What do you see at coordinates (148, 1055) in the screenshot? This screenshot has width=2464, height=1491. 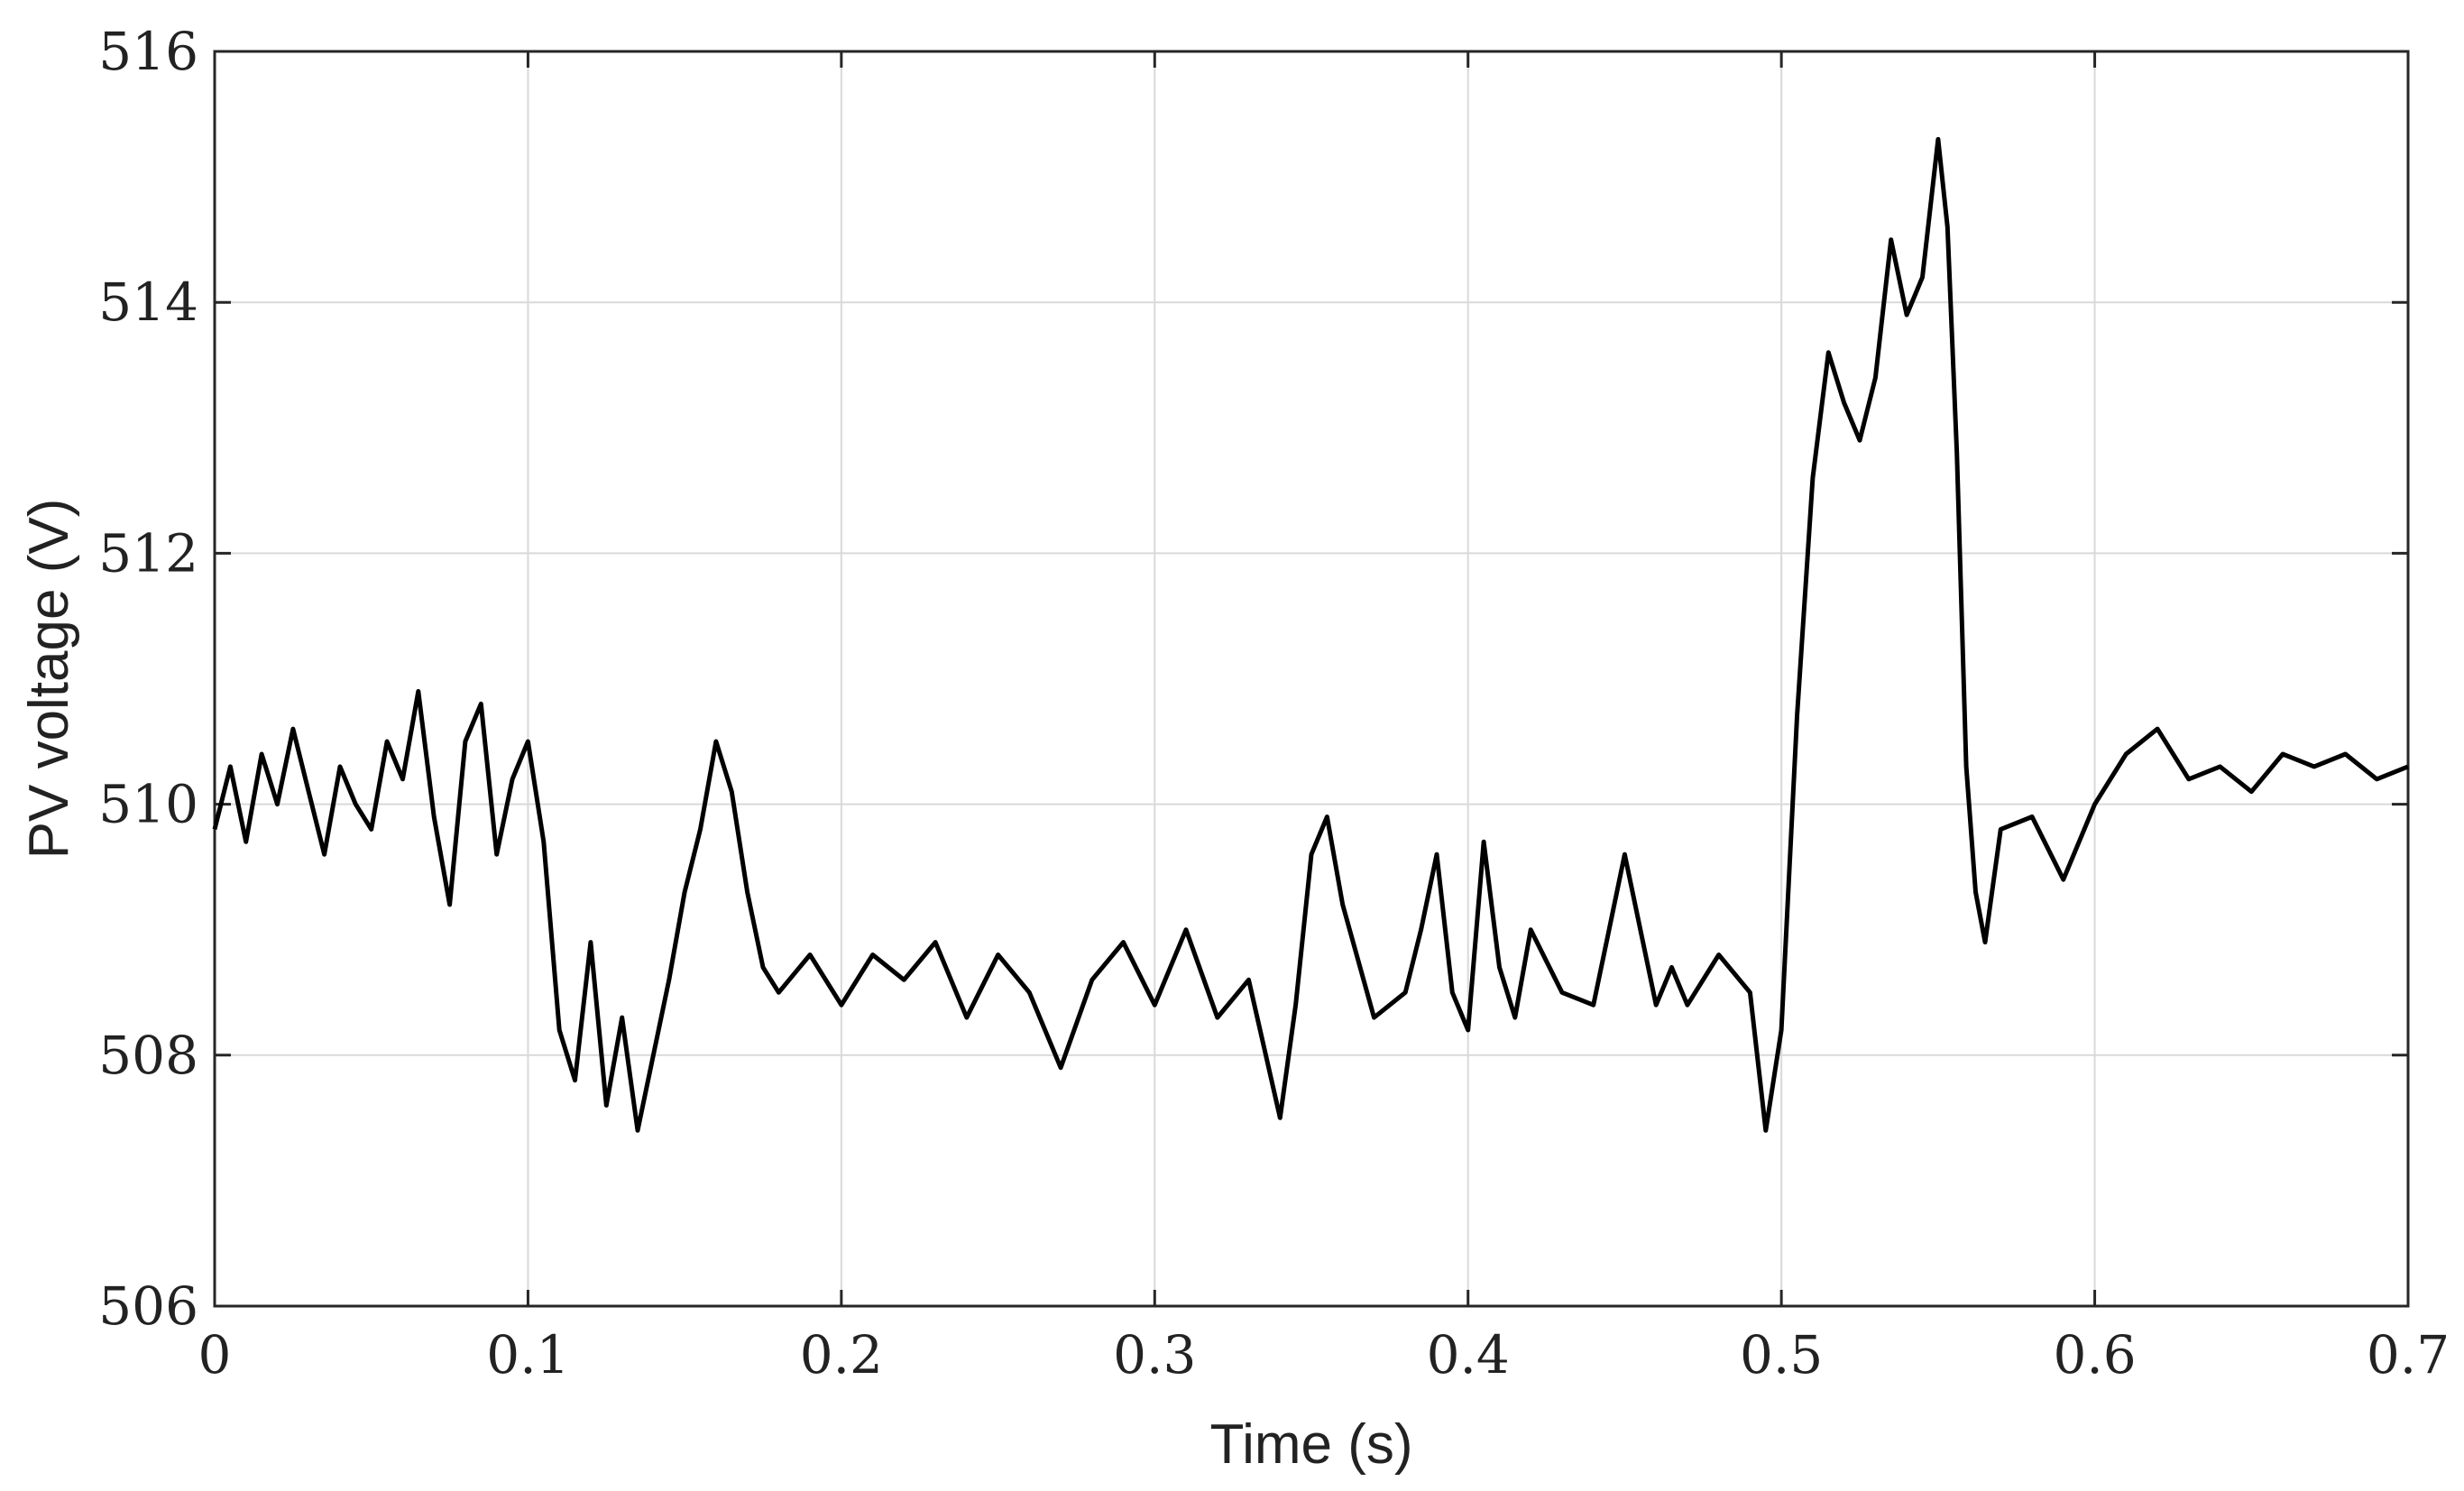 I see `y-tick-label: 508` at bounding box center [148, 1055].